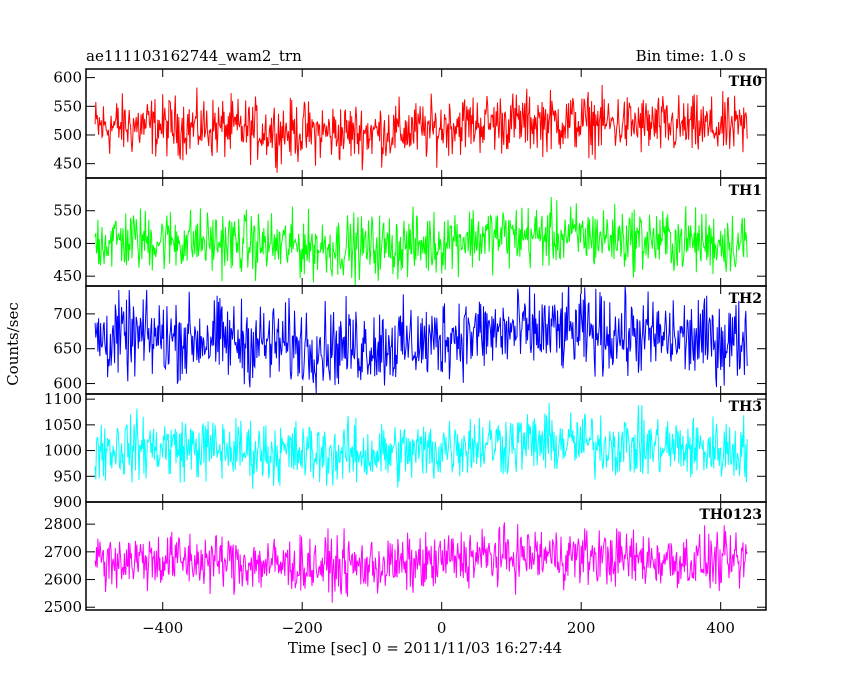 This screenshot has width=850, height=680. I want to click on y-tick-label: 2500, so click(63, 607).